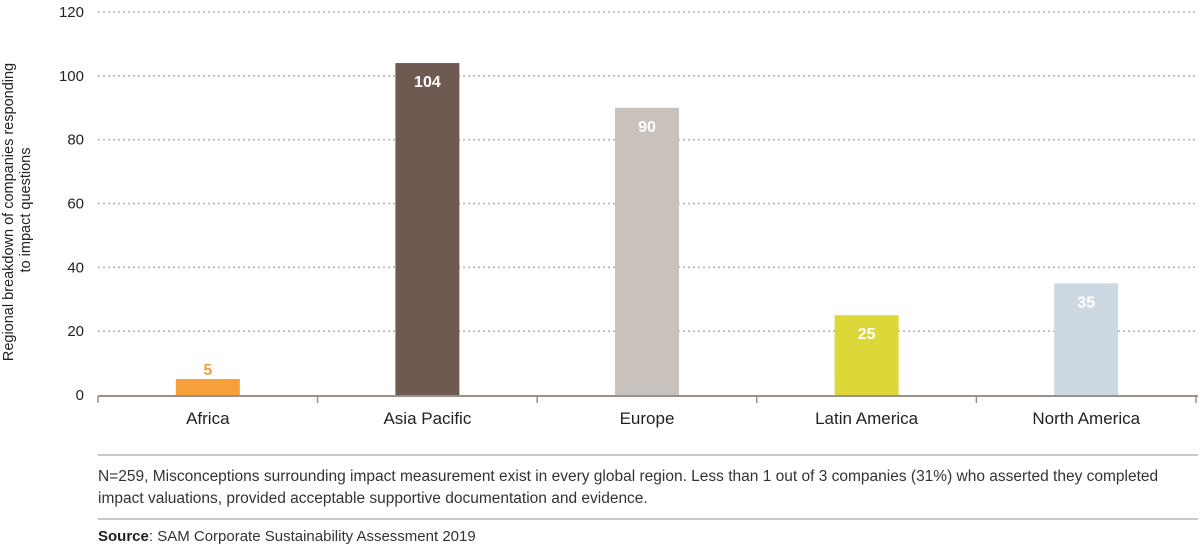  What do you see at coordinates (123, 536) in the screenshot?
I see `source-label: Source` at bounding box center [123, 536].